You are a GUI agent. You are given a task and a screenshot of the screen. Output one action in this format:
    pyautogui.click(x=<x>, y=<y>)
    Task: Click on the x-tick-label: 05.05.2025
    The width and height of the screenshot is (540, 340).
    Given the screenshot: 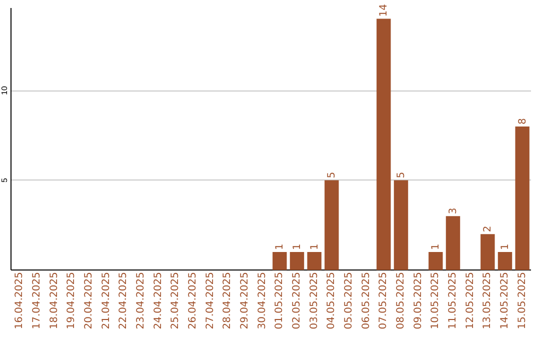 What is the action you would take?
    pyautogui.click(x=349, y=301)
    